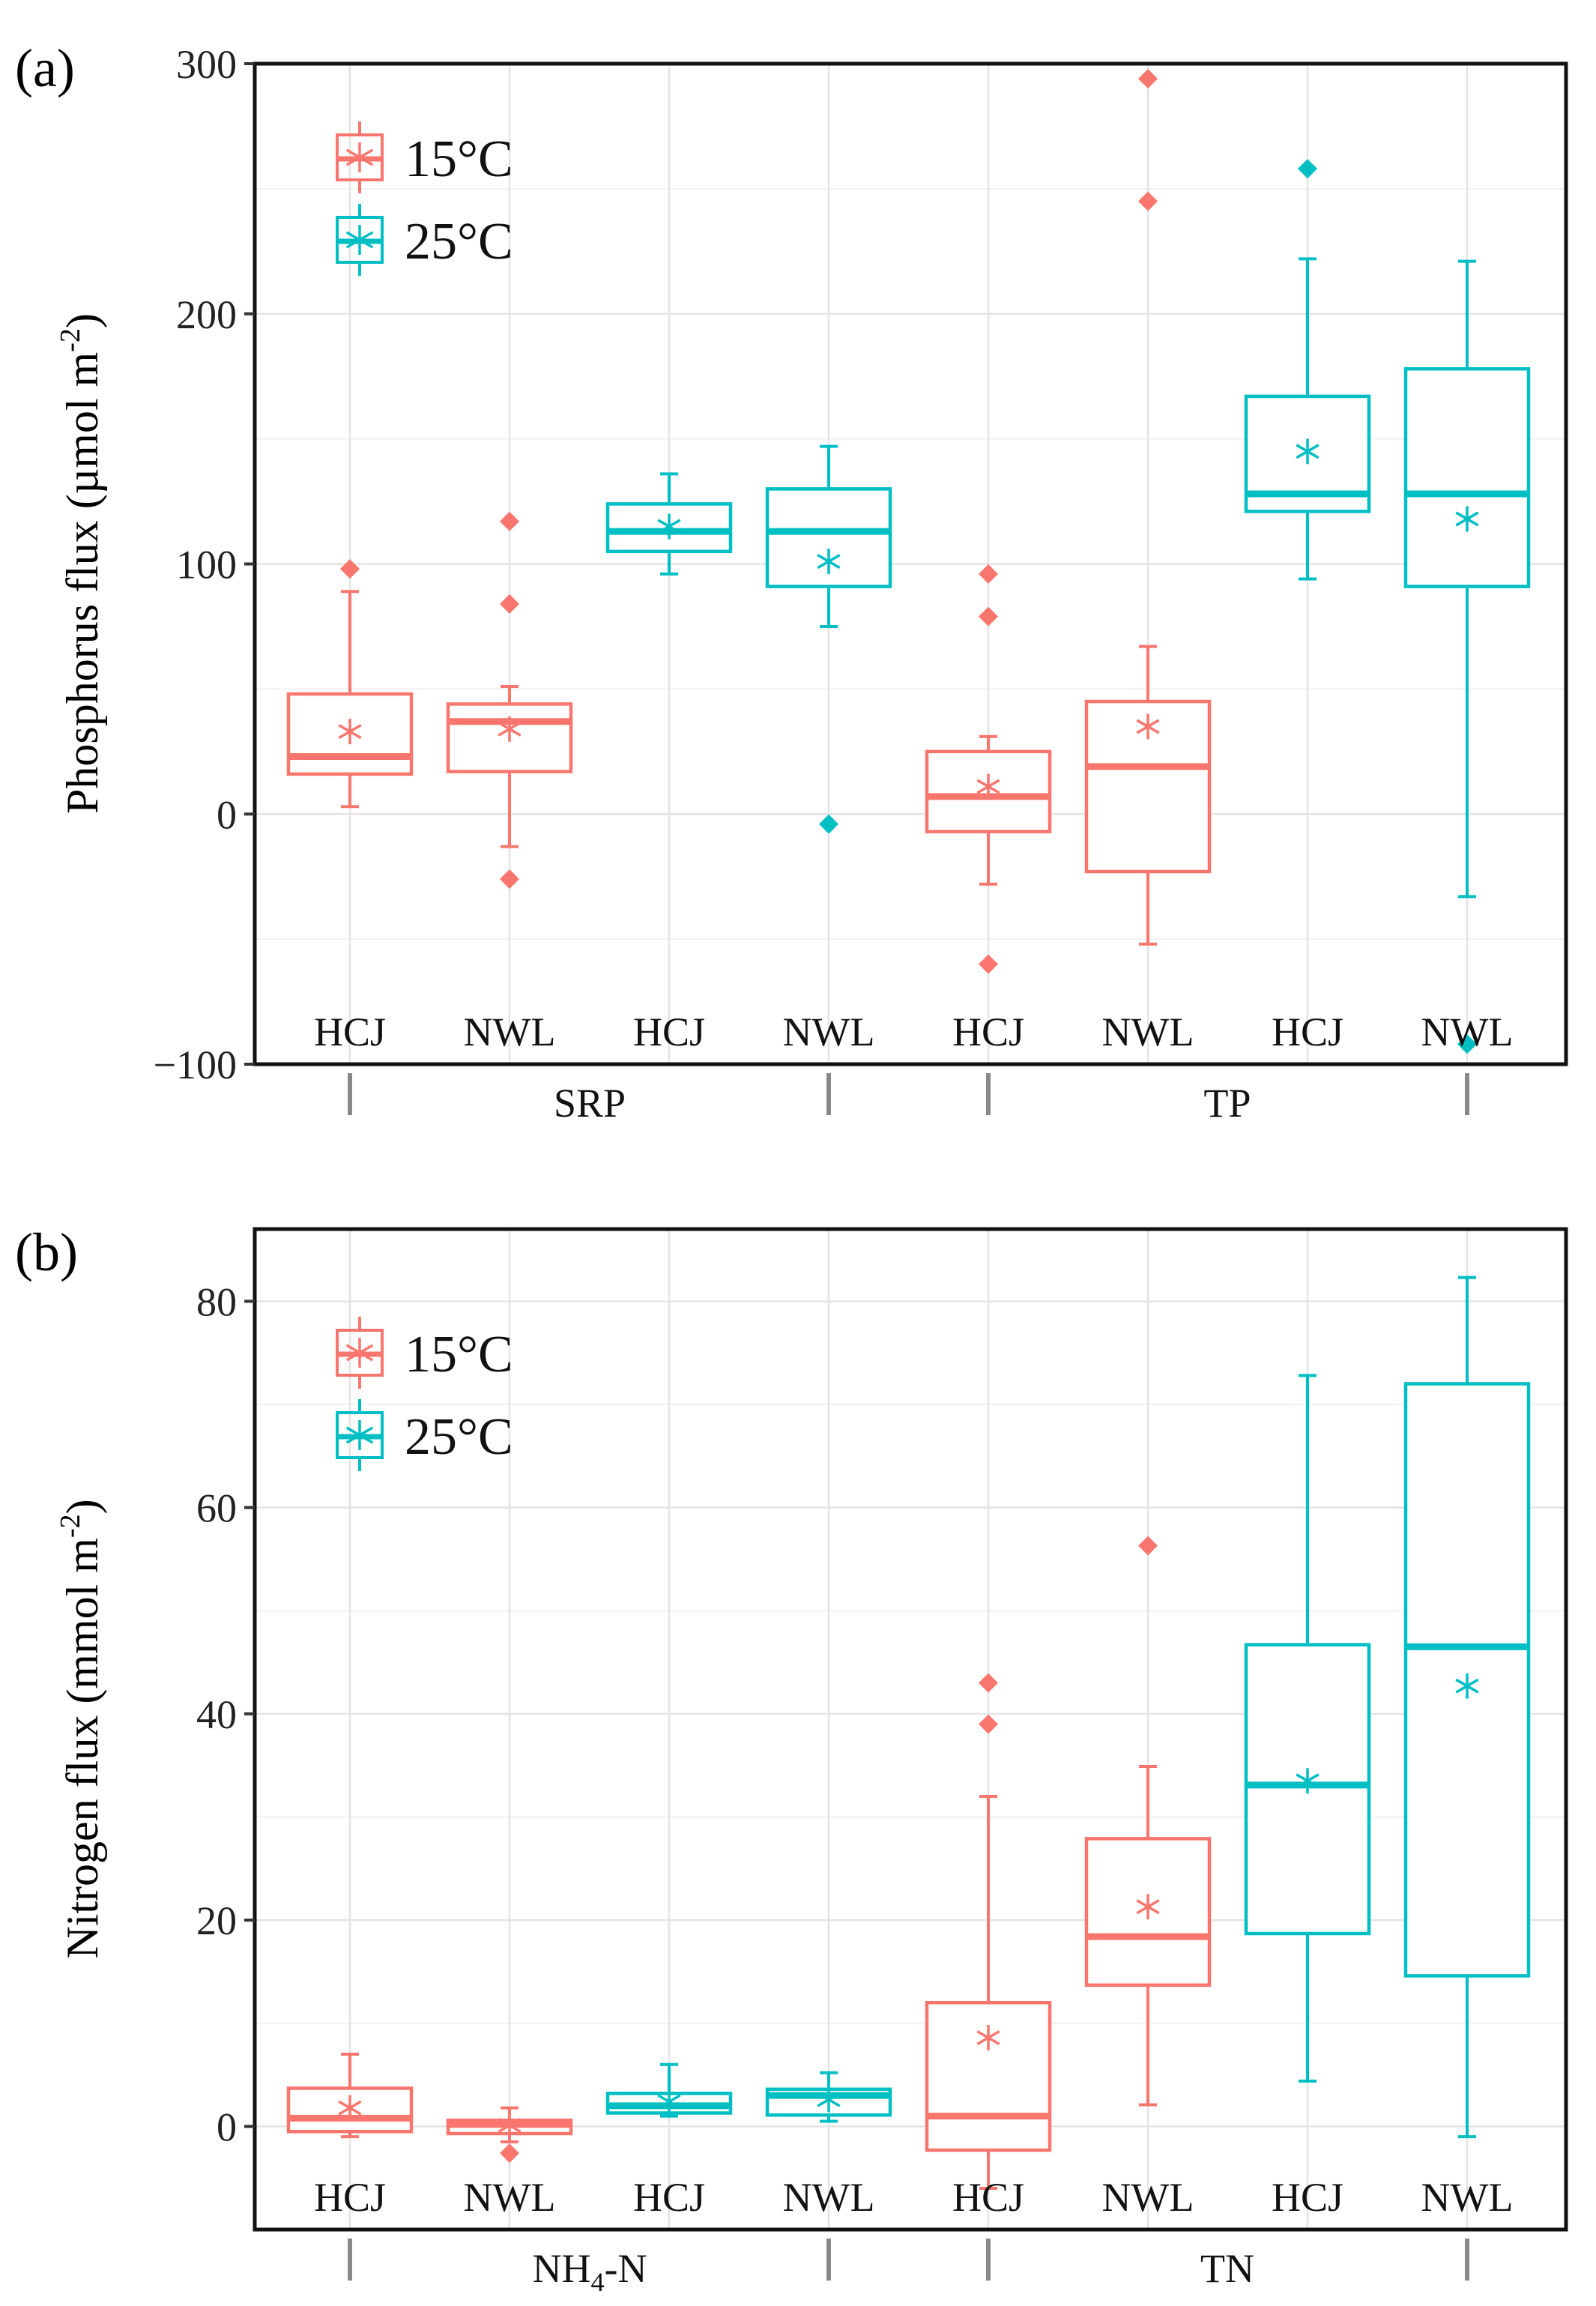  Describe the element at coordinates (46, 1252) in the screenshot. I see `panel-b-label: (b)` at that location.